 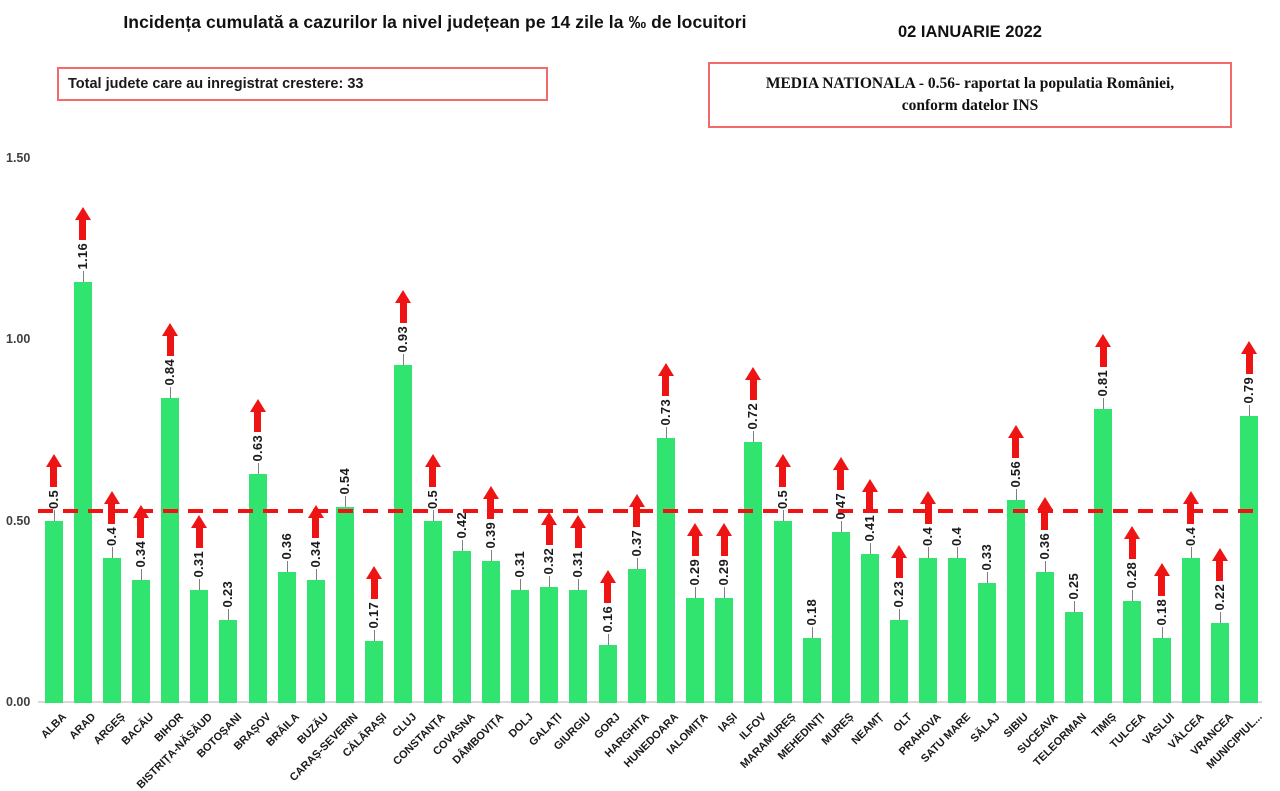 I want to click on bar-value-label: 0.37, so click(x=636, y=543).